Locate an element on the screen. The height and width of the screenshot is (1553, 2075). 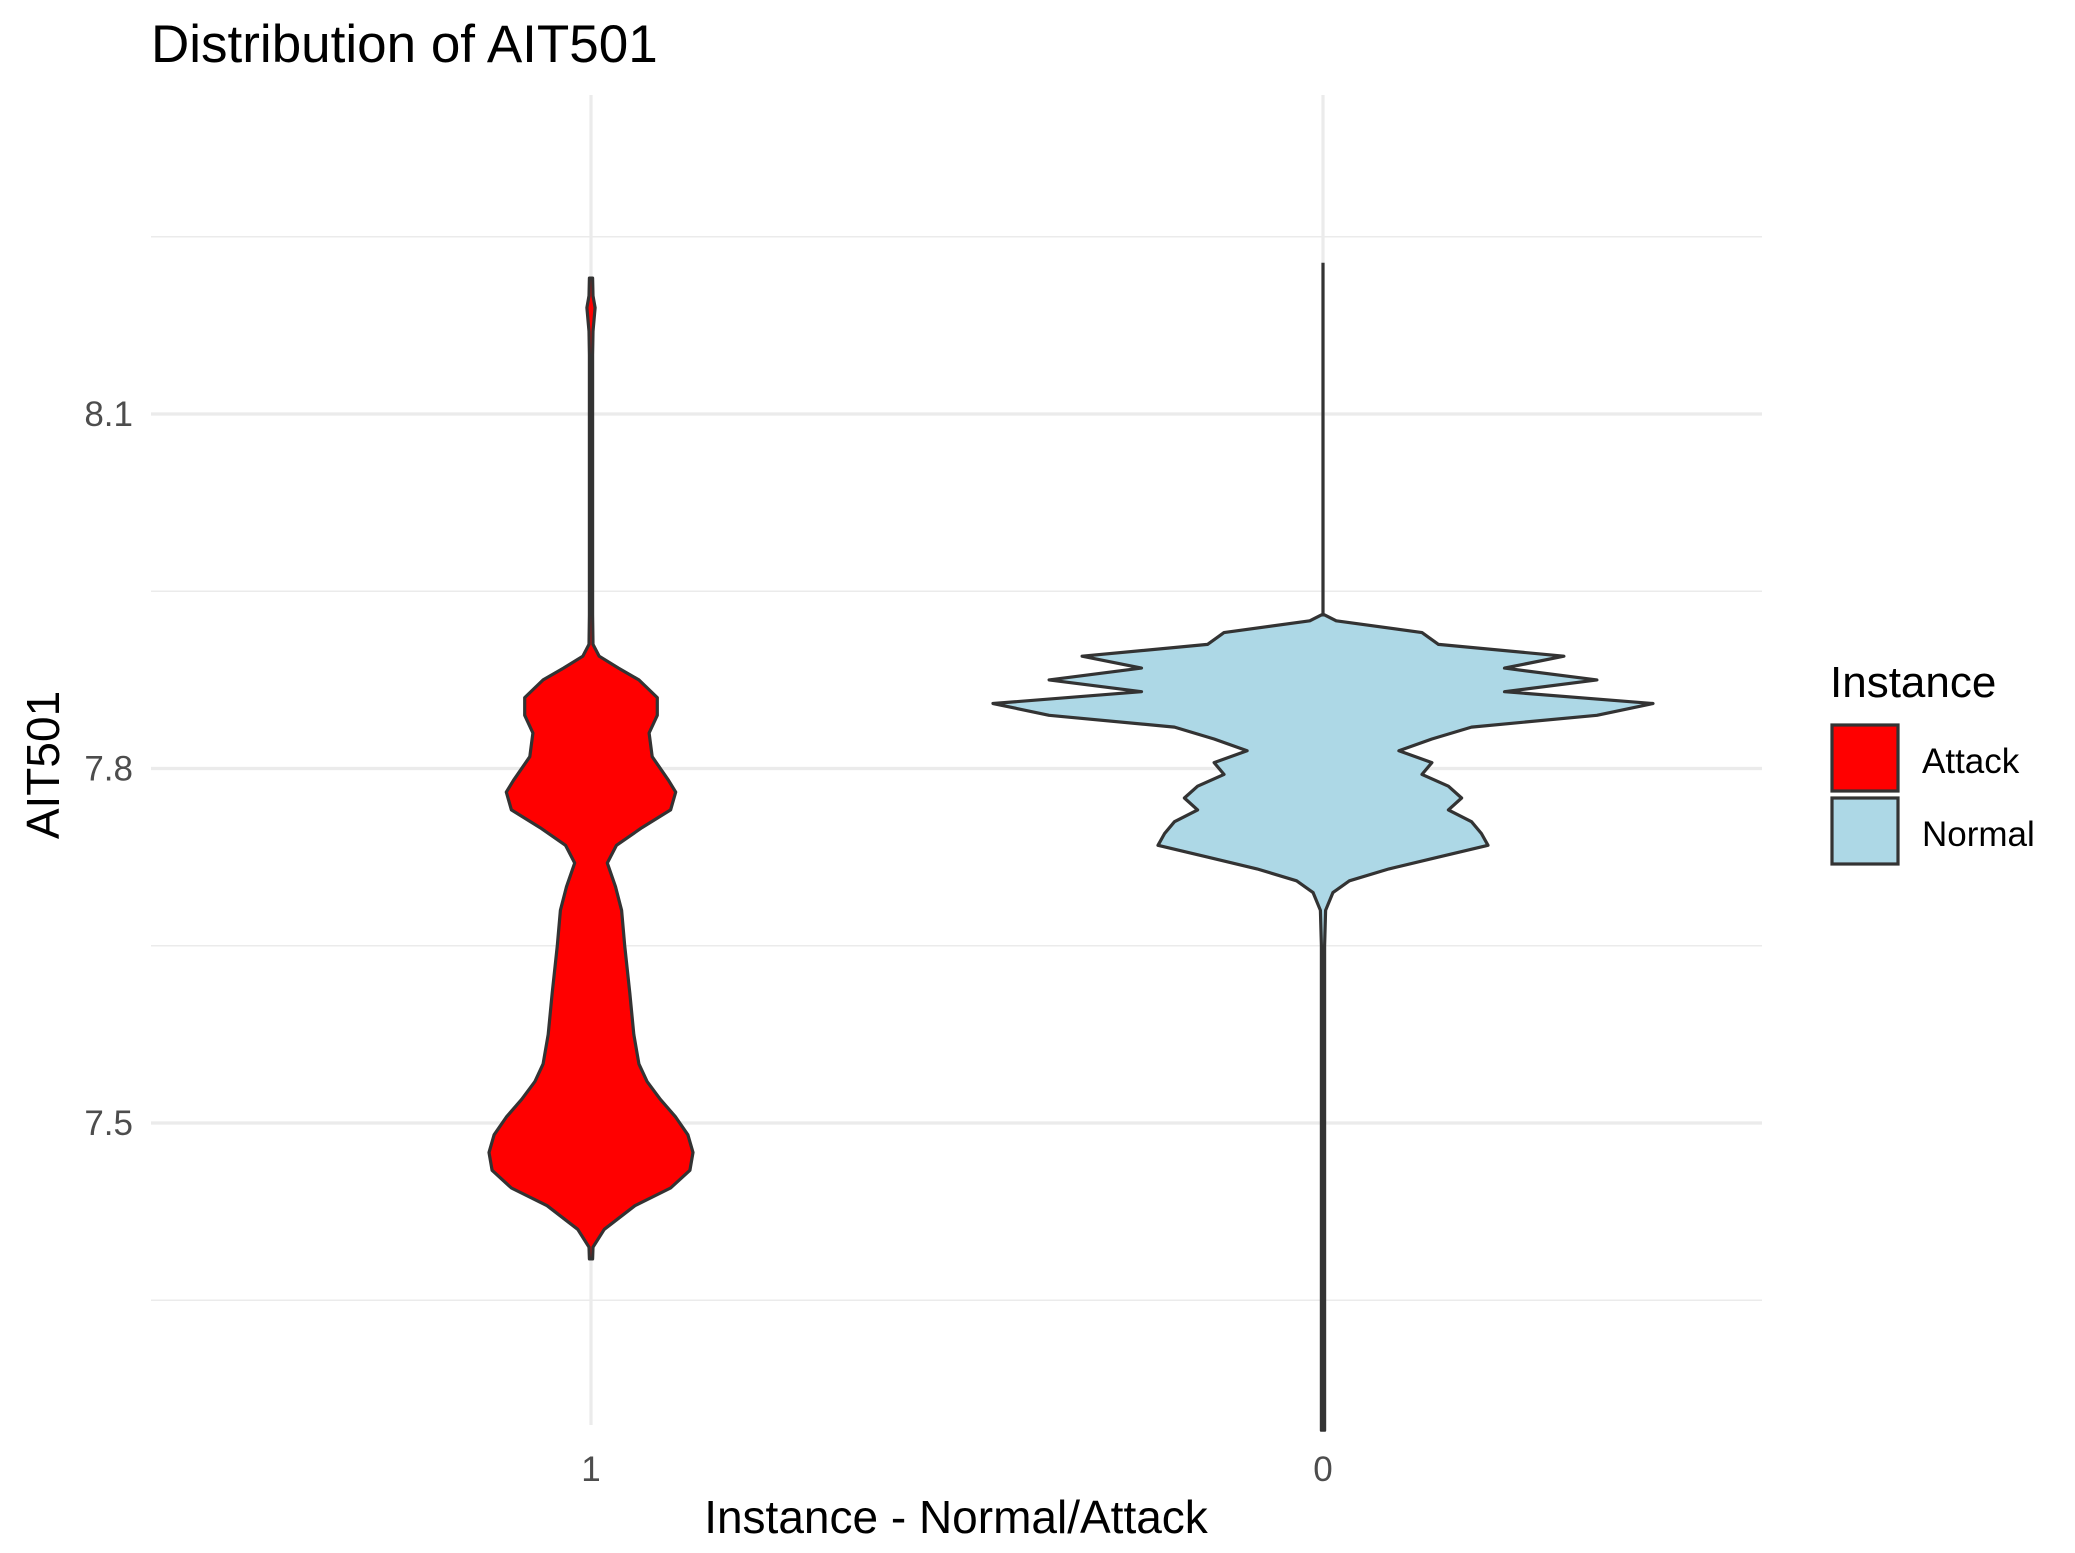
legend-title: Instance is located at coordinates (1913, 682).